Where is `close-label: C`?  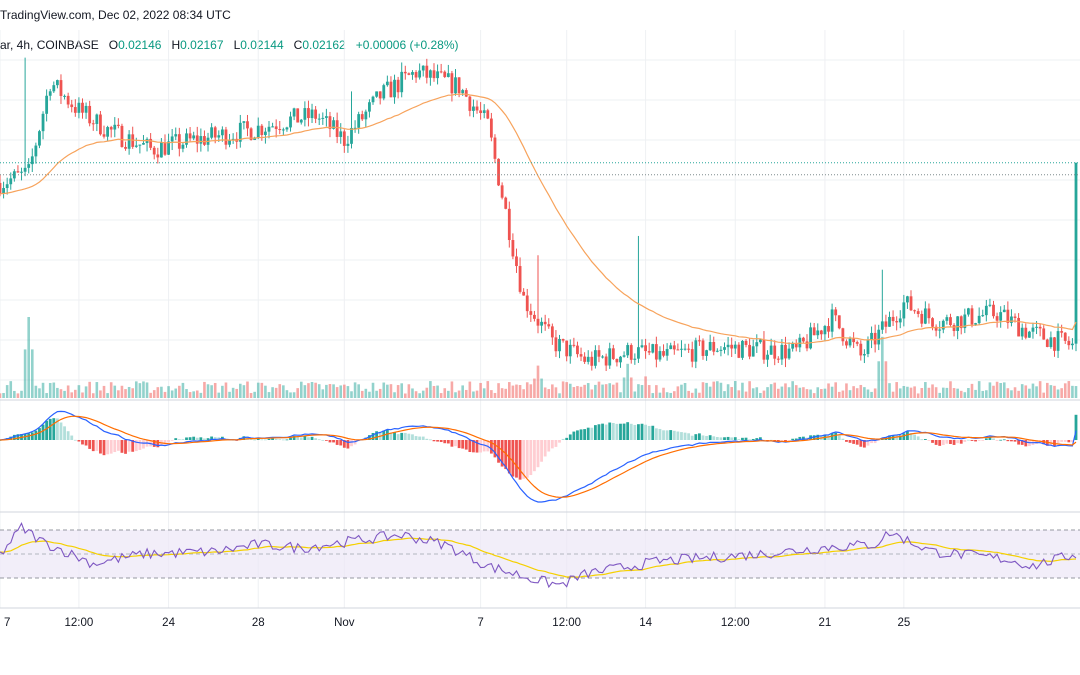 close-label: C is located at coordinates (298, 45).